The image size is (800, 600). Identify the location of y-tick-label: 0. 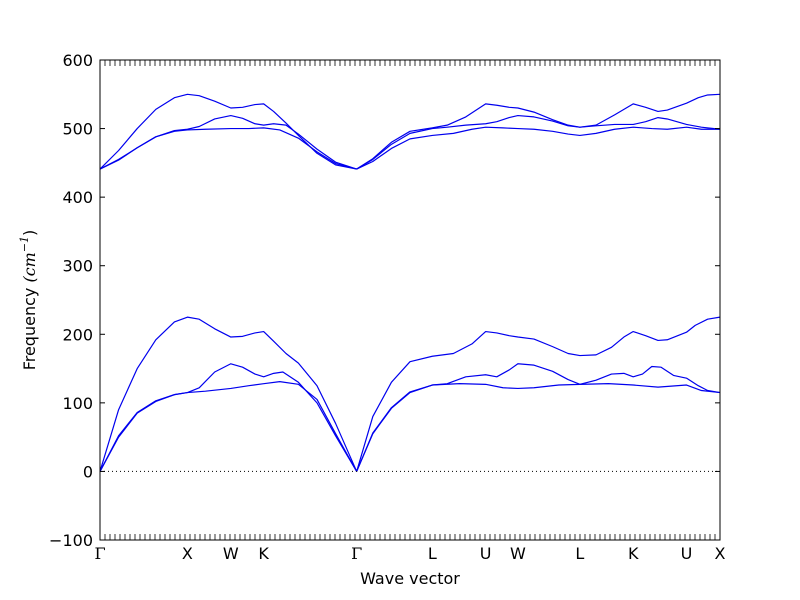
(88, 471).